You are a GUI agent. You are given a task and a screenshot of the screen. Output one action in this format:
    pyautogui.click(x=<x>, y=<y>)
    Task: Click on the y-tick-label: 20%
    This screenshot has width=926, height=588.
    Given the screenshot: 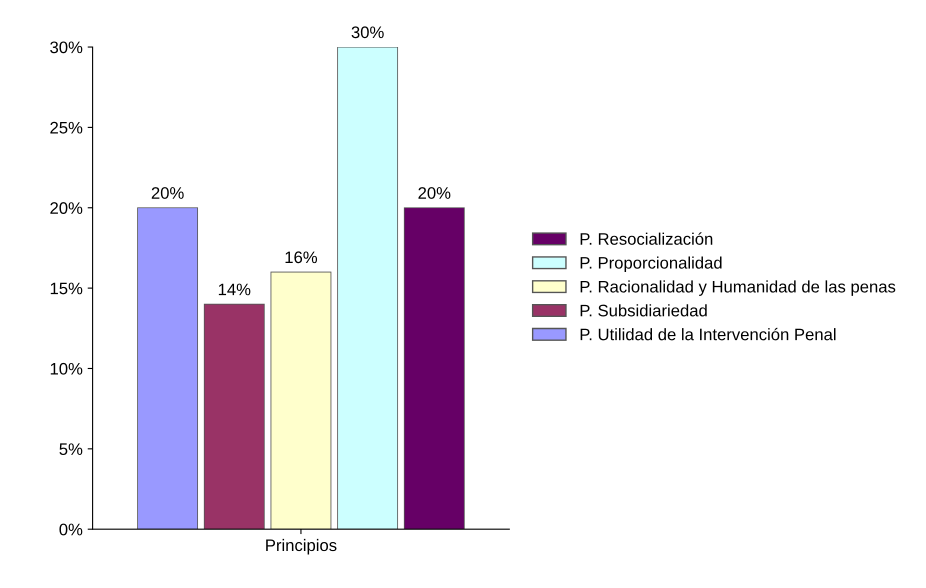 What is the action you would take?
    pyautogui.click(x=66, y=208)
    